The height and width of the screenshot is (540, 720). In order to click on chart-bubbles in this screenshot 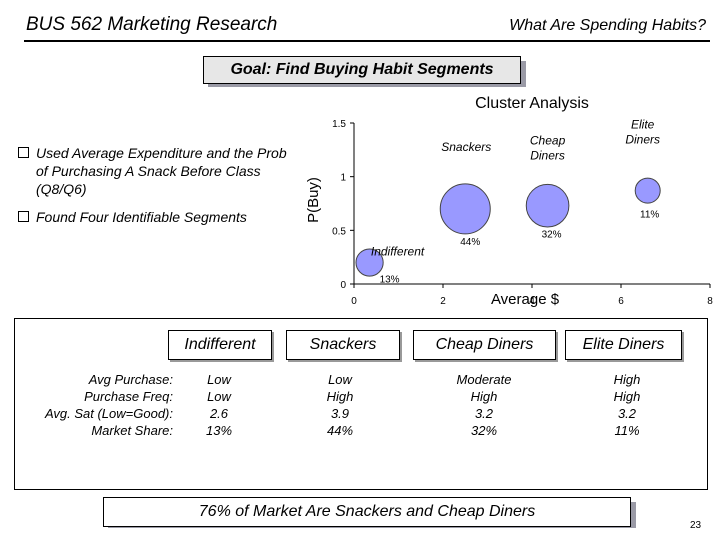, I will do `click(508, 227)`.